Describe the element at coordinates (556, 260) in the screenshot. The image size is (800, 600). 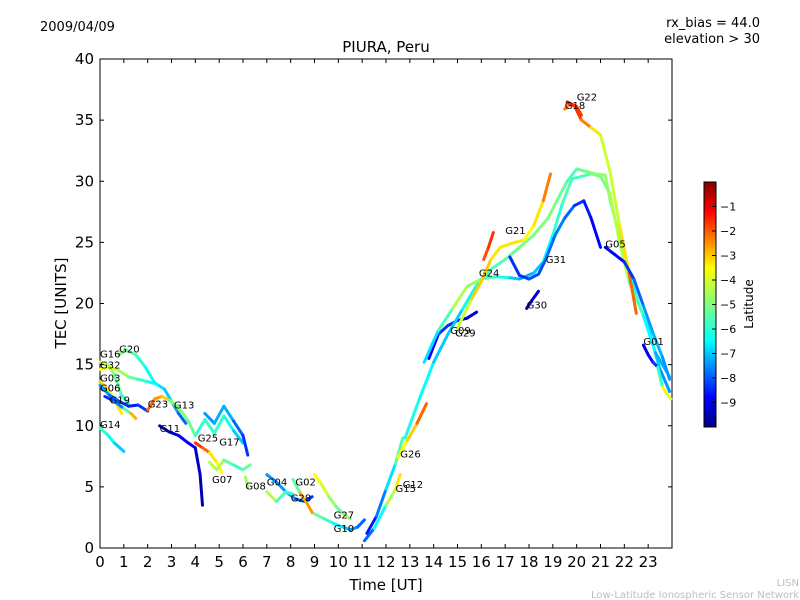
I see `sat-label-g31: G31` at that location.